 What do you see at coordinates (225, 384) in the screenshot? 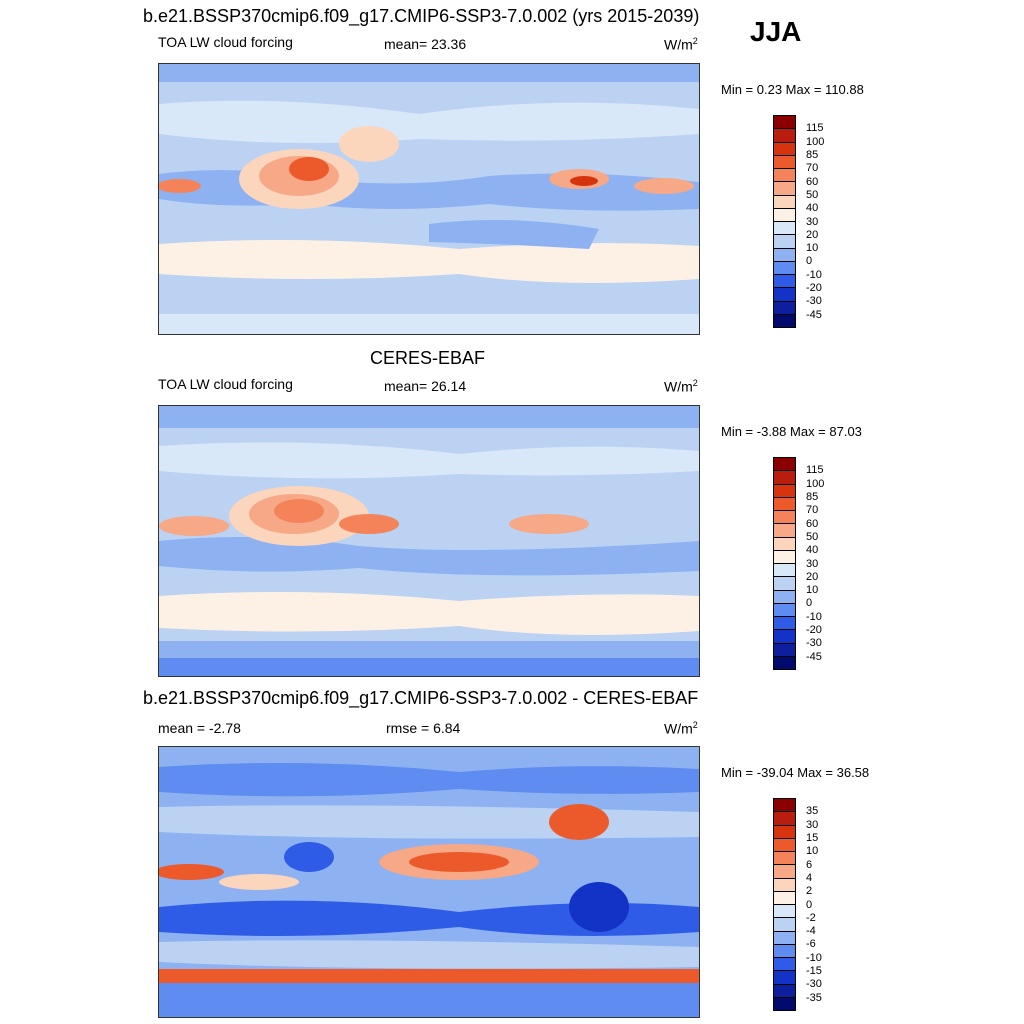
I see `panel2-variable-label: TOA LW cloud forcing` at bounding box center [225, 384].